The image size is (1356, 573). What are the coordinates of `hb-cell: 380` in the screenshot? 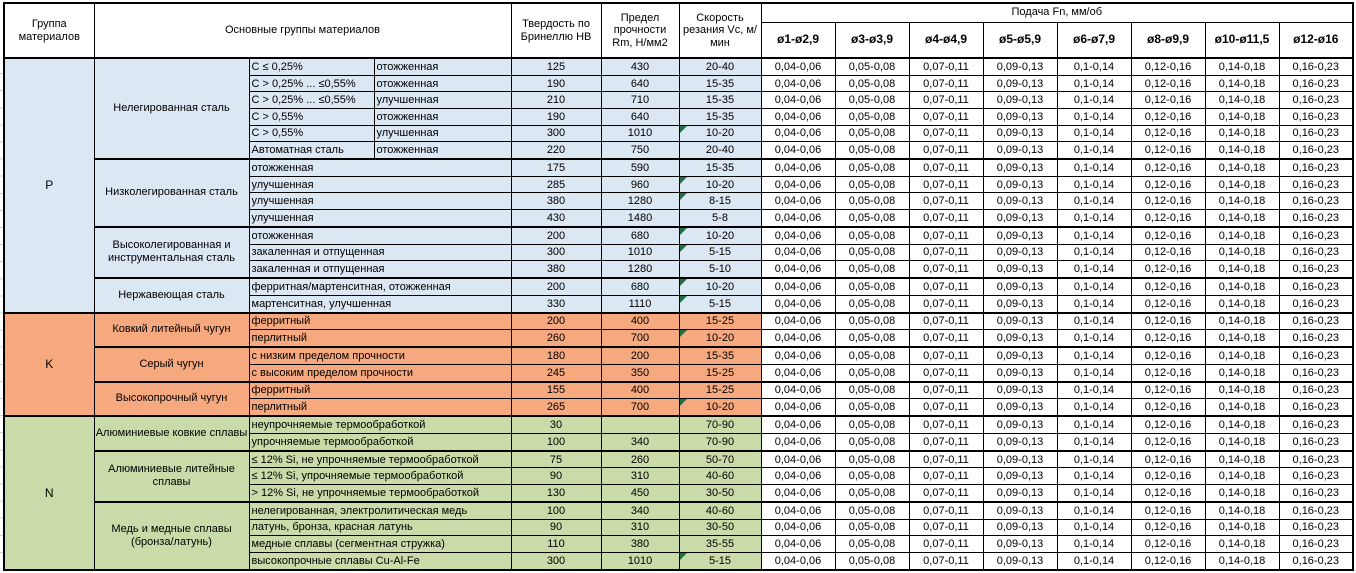 It's located at (556, 269).